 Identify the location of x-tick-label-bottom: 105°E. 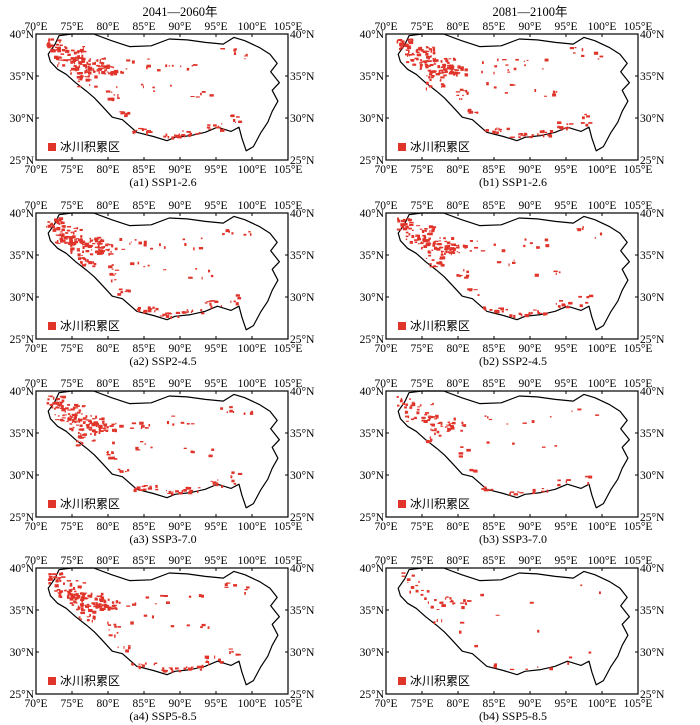
(638, 170).